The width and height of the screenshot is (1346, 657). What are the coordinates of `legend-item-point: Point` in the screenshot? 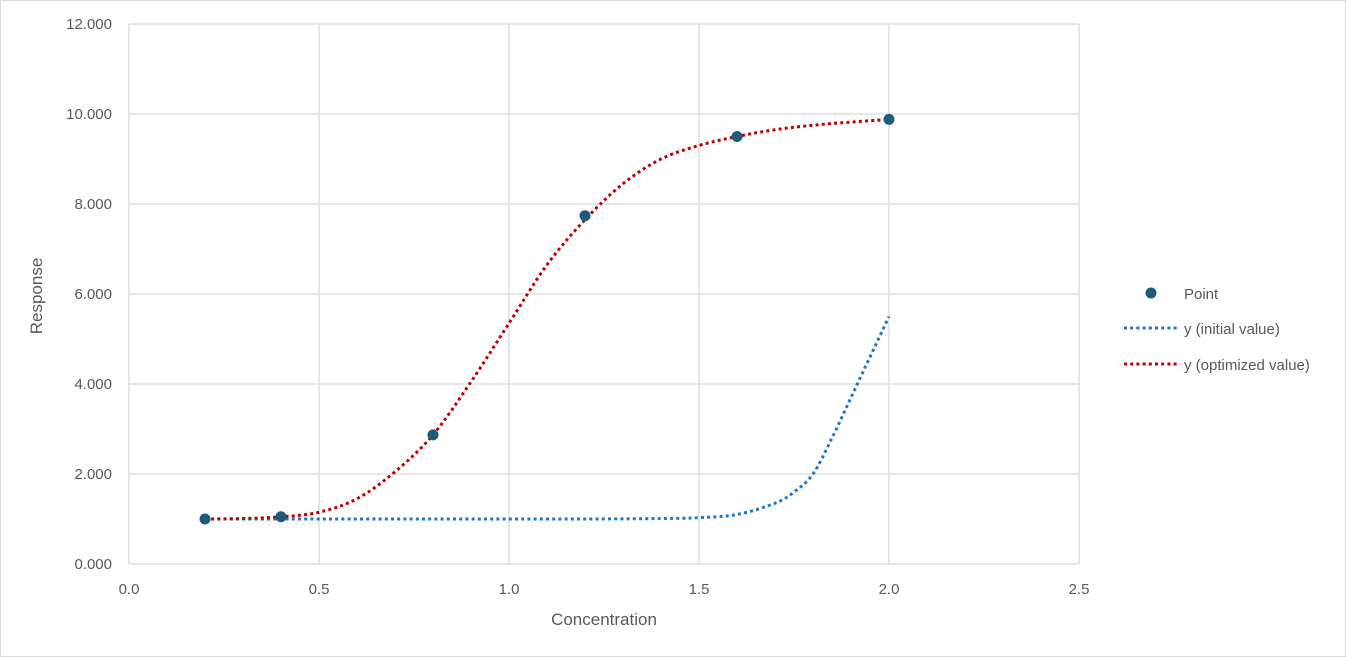 It's located at (1182, 294).